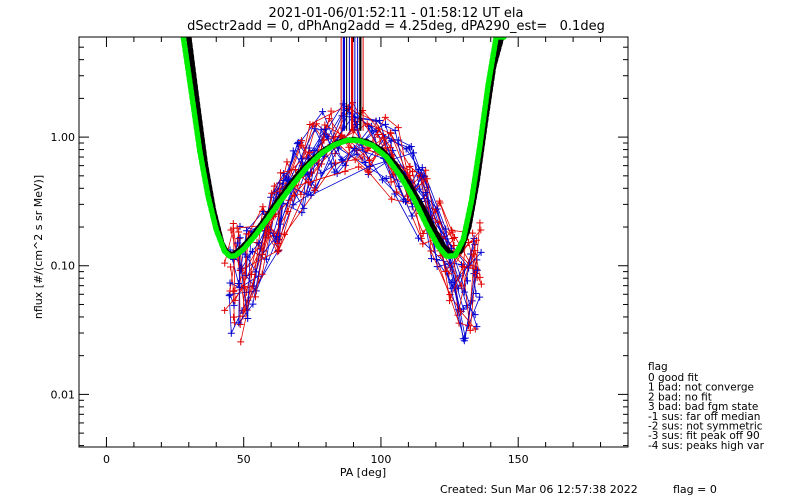 The height and width of the screenshot is (500, 800). What do you see at coordinates (106, 459) in the screenshot?
I see `x-tick-label: 0` at bounding box center [106, 459].